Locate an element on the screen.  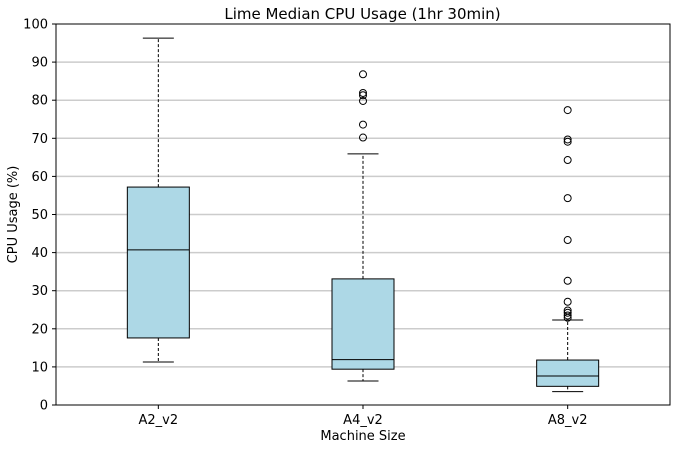
y-tick-label: 80 is located at coordinates (39, 101).